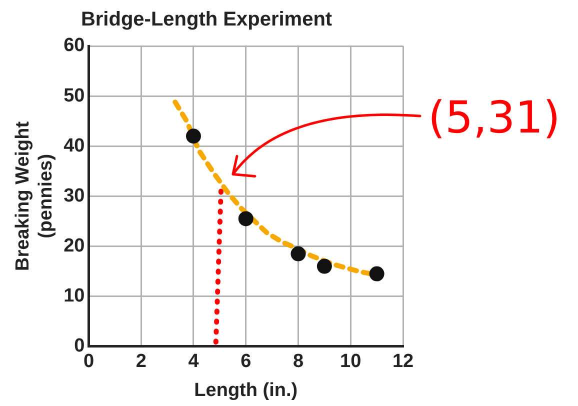  I want to click on y-tick-label: 0, so click(79, 346).